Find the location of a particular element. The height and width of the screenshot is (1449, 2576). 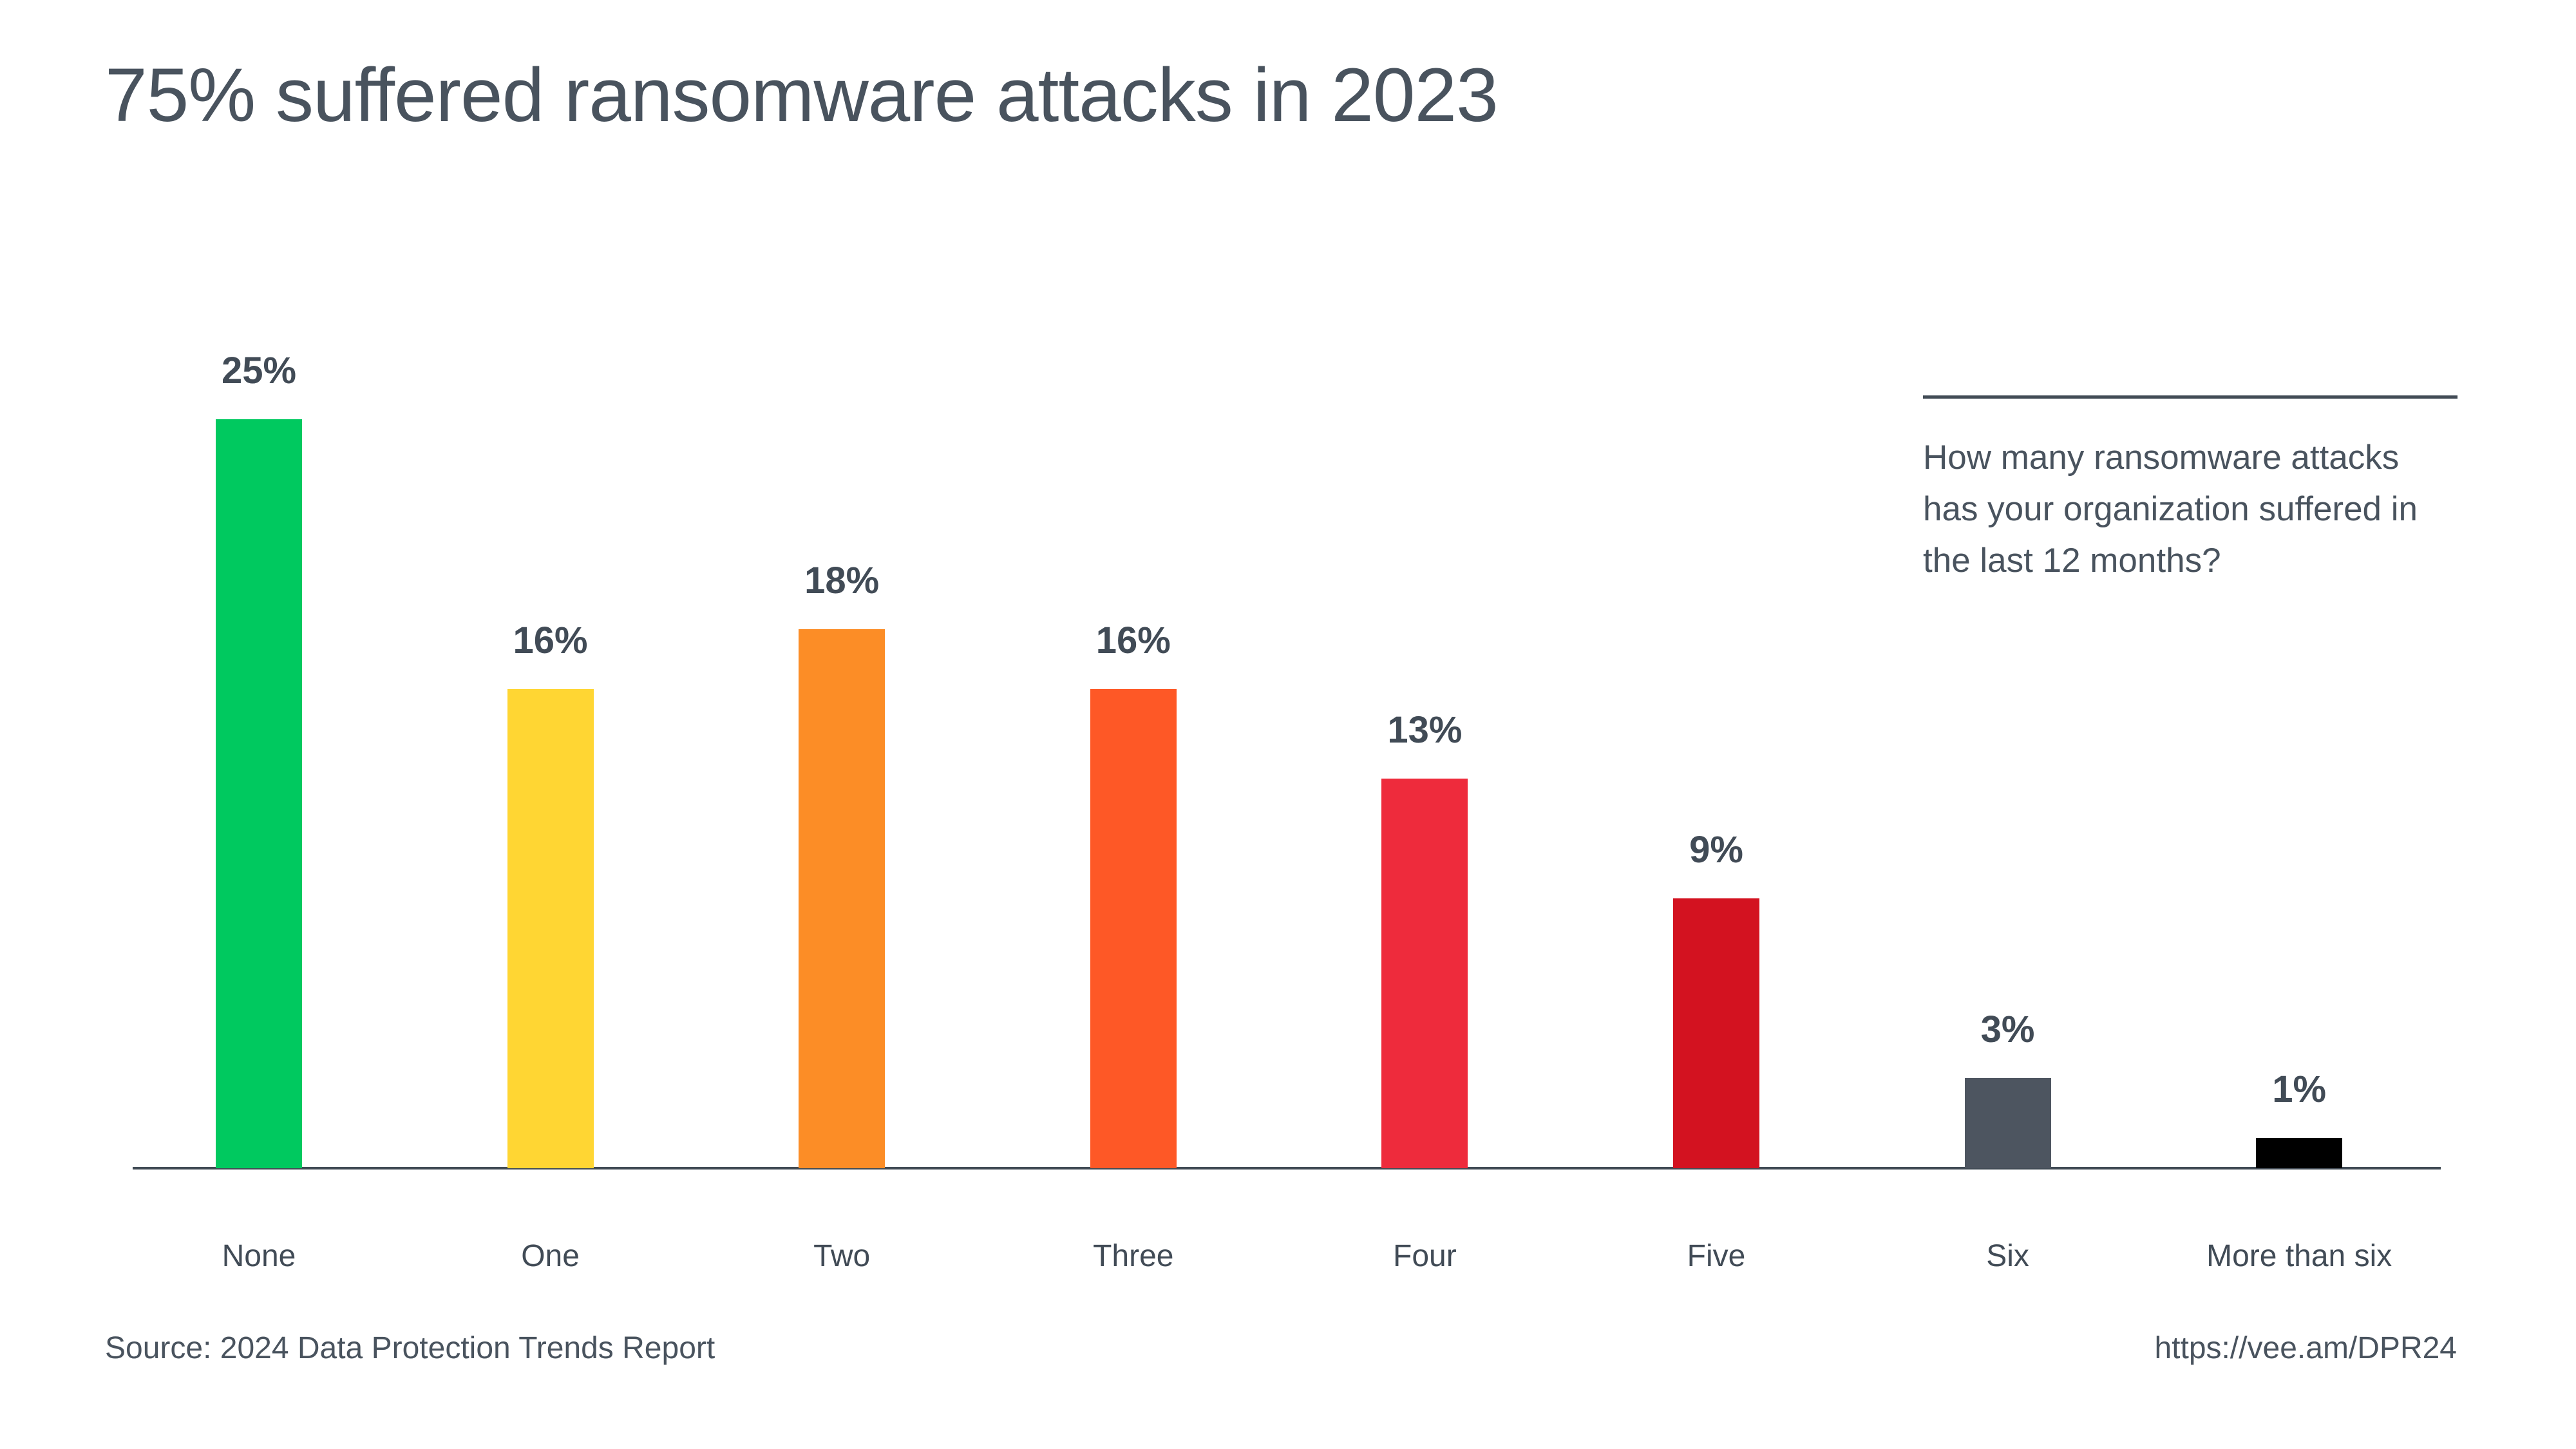

bar-value-label-one: 16% is located at coordinates (550, 640).